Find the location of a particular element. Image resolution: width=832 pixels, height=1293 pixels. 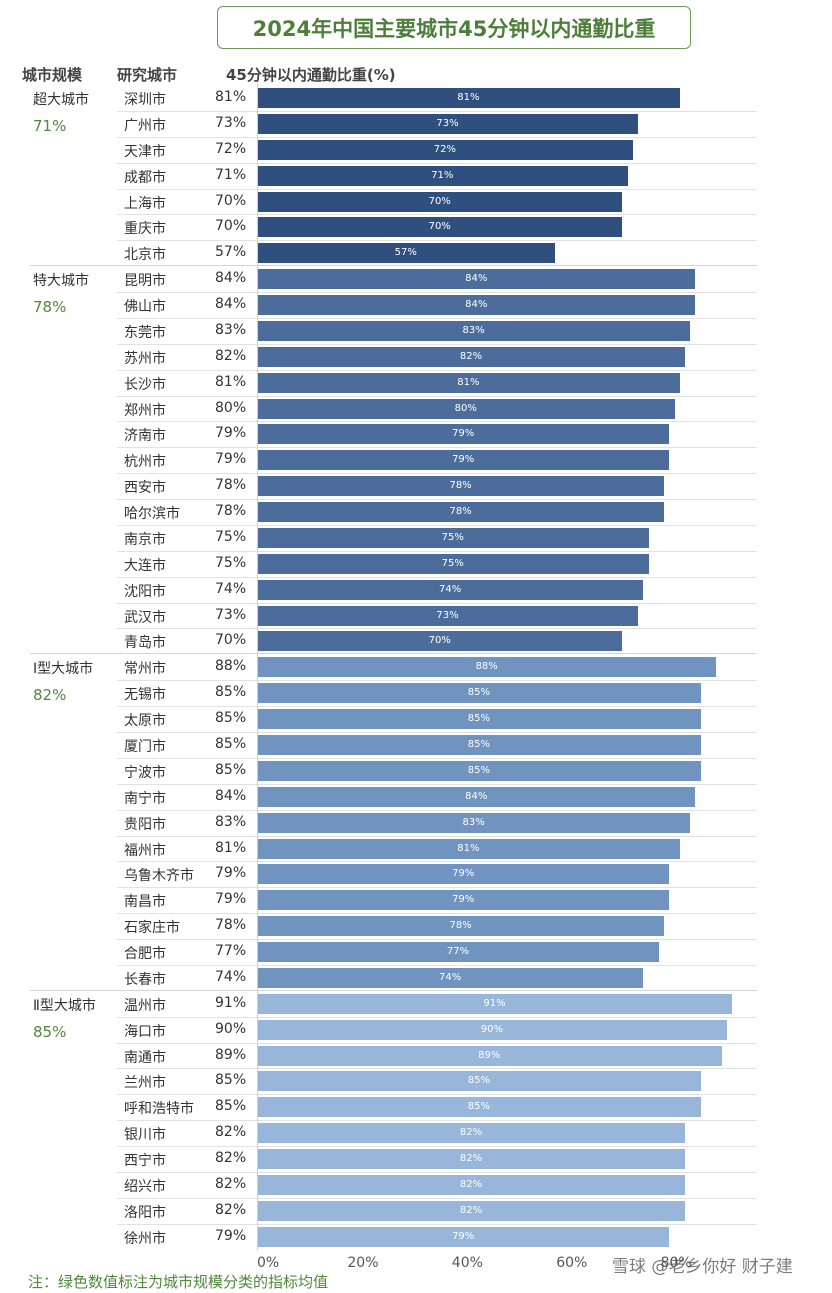

city-label: 深圳市 is located at coordinates (145, 100).